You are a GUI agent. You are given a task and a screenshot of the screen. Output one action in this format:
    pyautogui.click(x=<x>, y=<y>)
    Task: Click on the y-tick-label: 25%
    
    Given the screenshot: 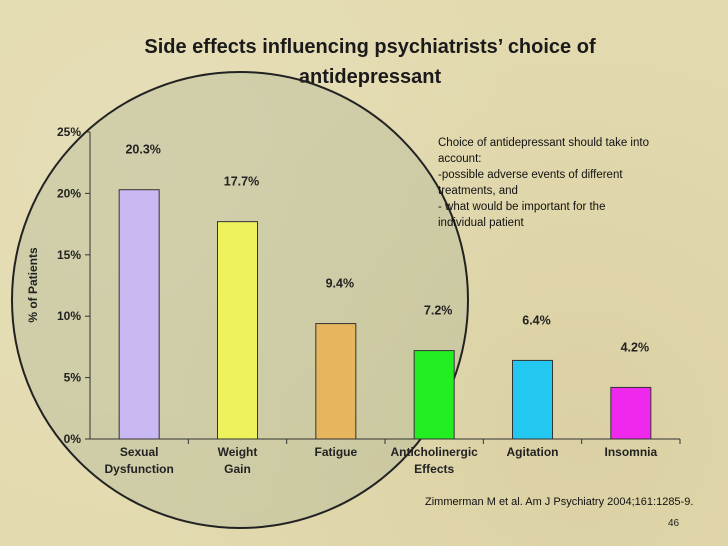 What is the action you would take?
    pyautogui.click(x=69, y=132)
    